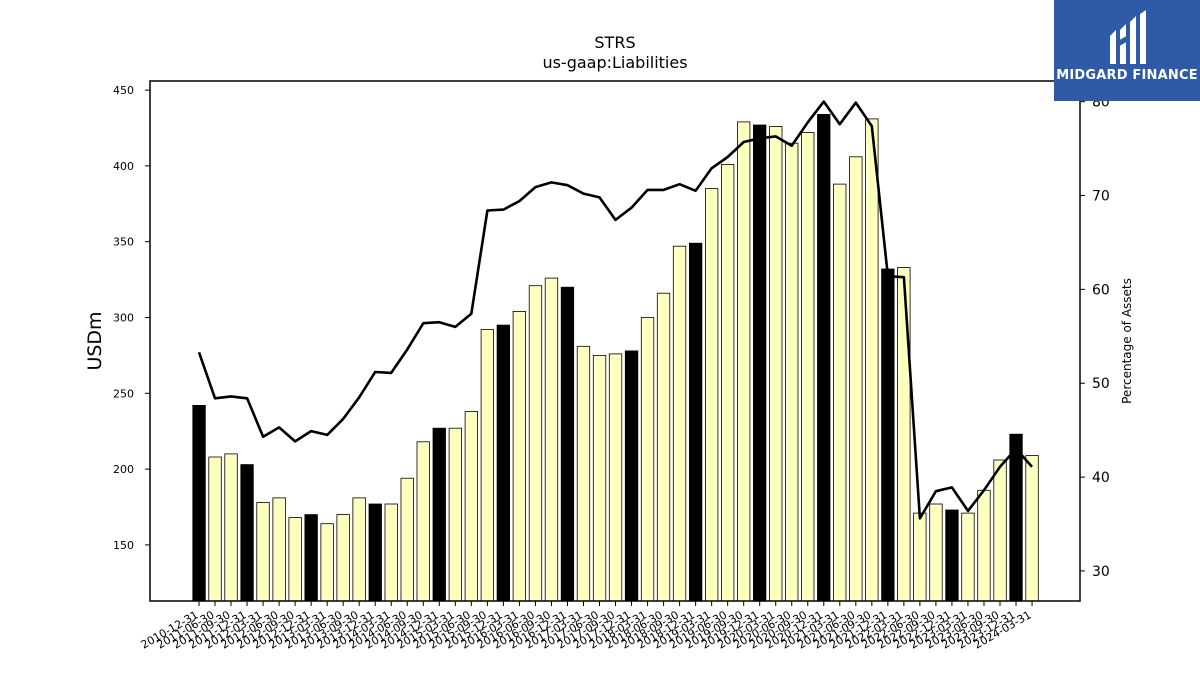 Image resolution: width=1200 pixels, height=675 pixels. What do you see at coordinates (123, 166) in the screenshot?
I see `y-tick-label: 400` at bounding box center [123, 166].